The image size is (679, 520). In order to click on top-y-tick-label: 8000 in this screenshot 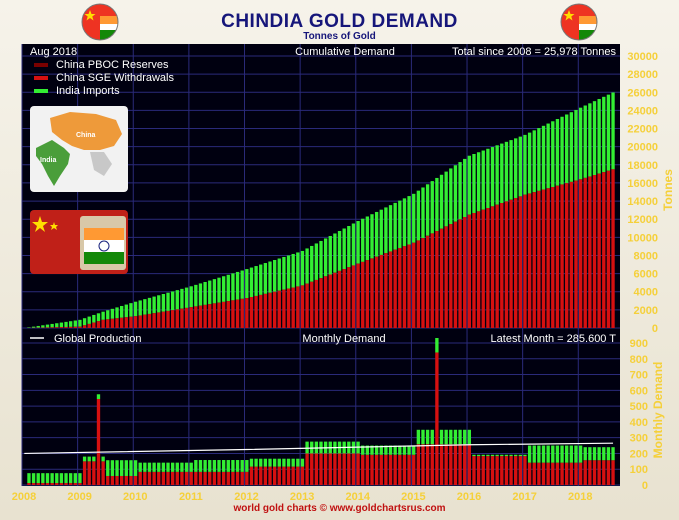, I will do `click(646, 256)`.